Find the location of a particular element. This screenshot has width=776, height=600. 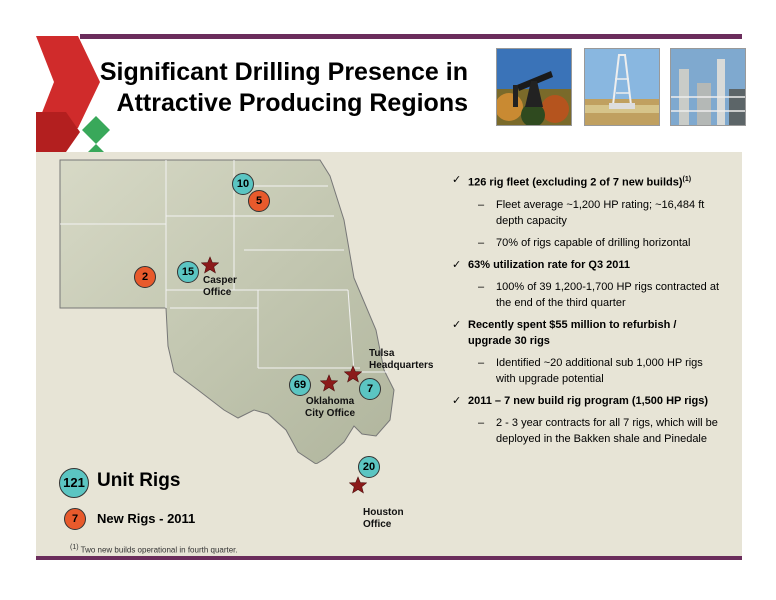

unit-rig-marker: 10 is located at coordinates (243, 184).